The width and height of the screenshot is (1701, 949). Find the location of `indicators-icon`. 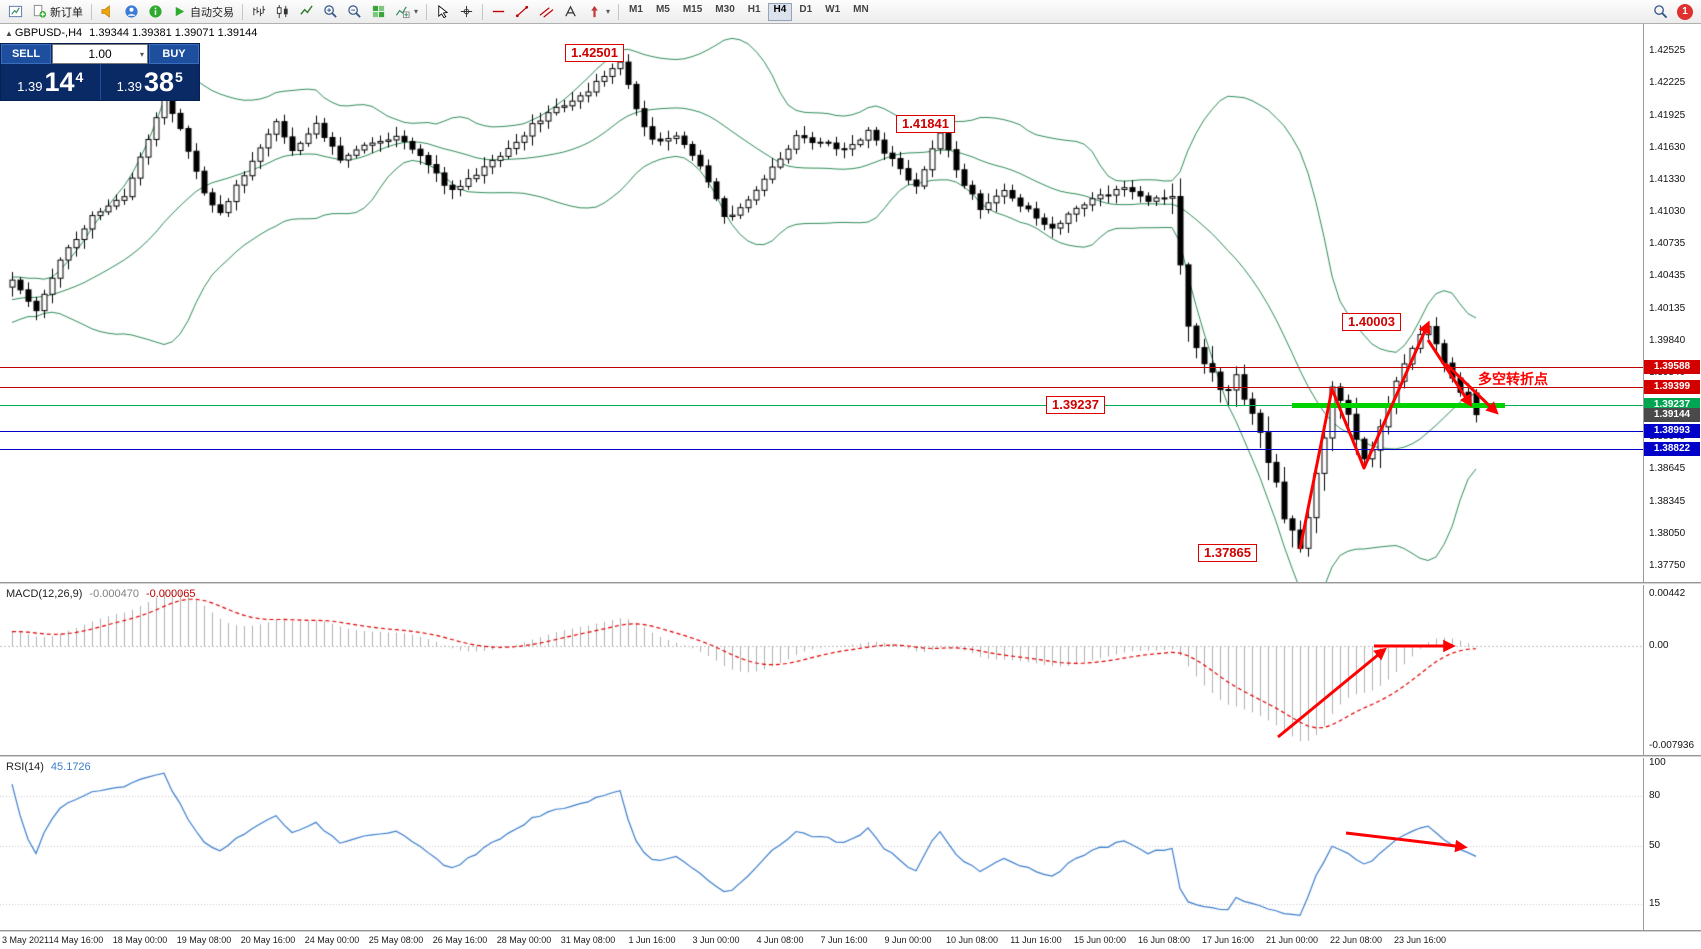

indicators-icon is located at coordinates (402, 11).